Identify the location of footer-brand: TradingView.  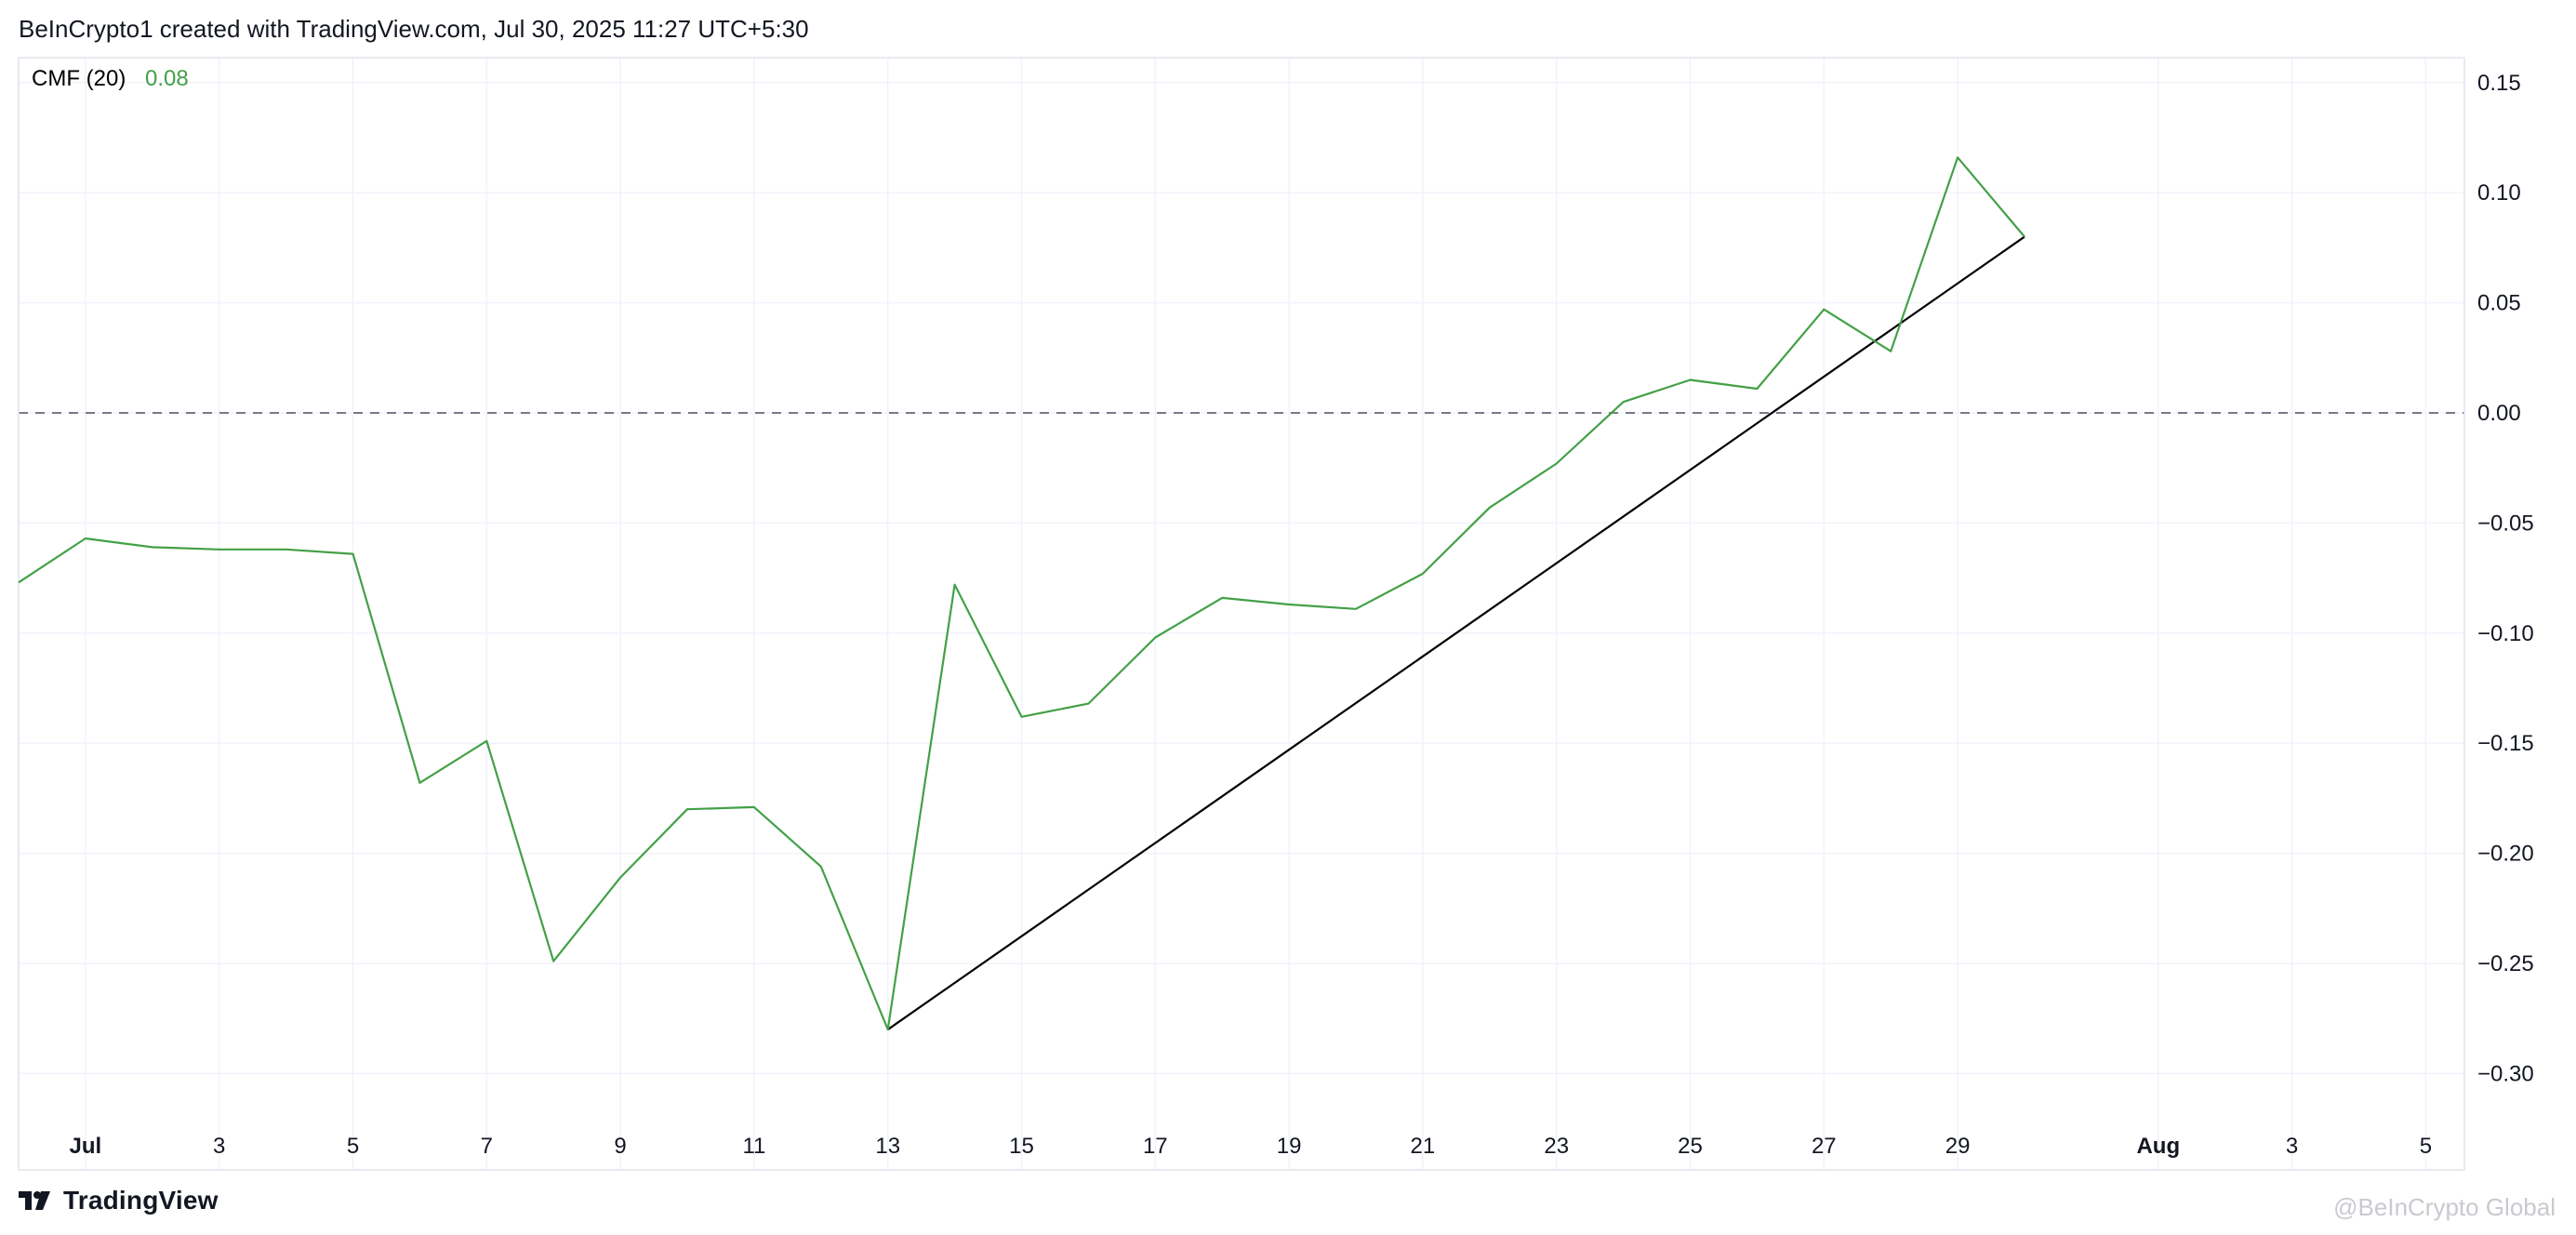
(118, 1200).